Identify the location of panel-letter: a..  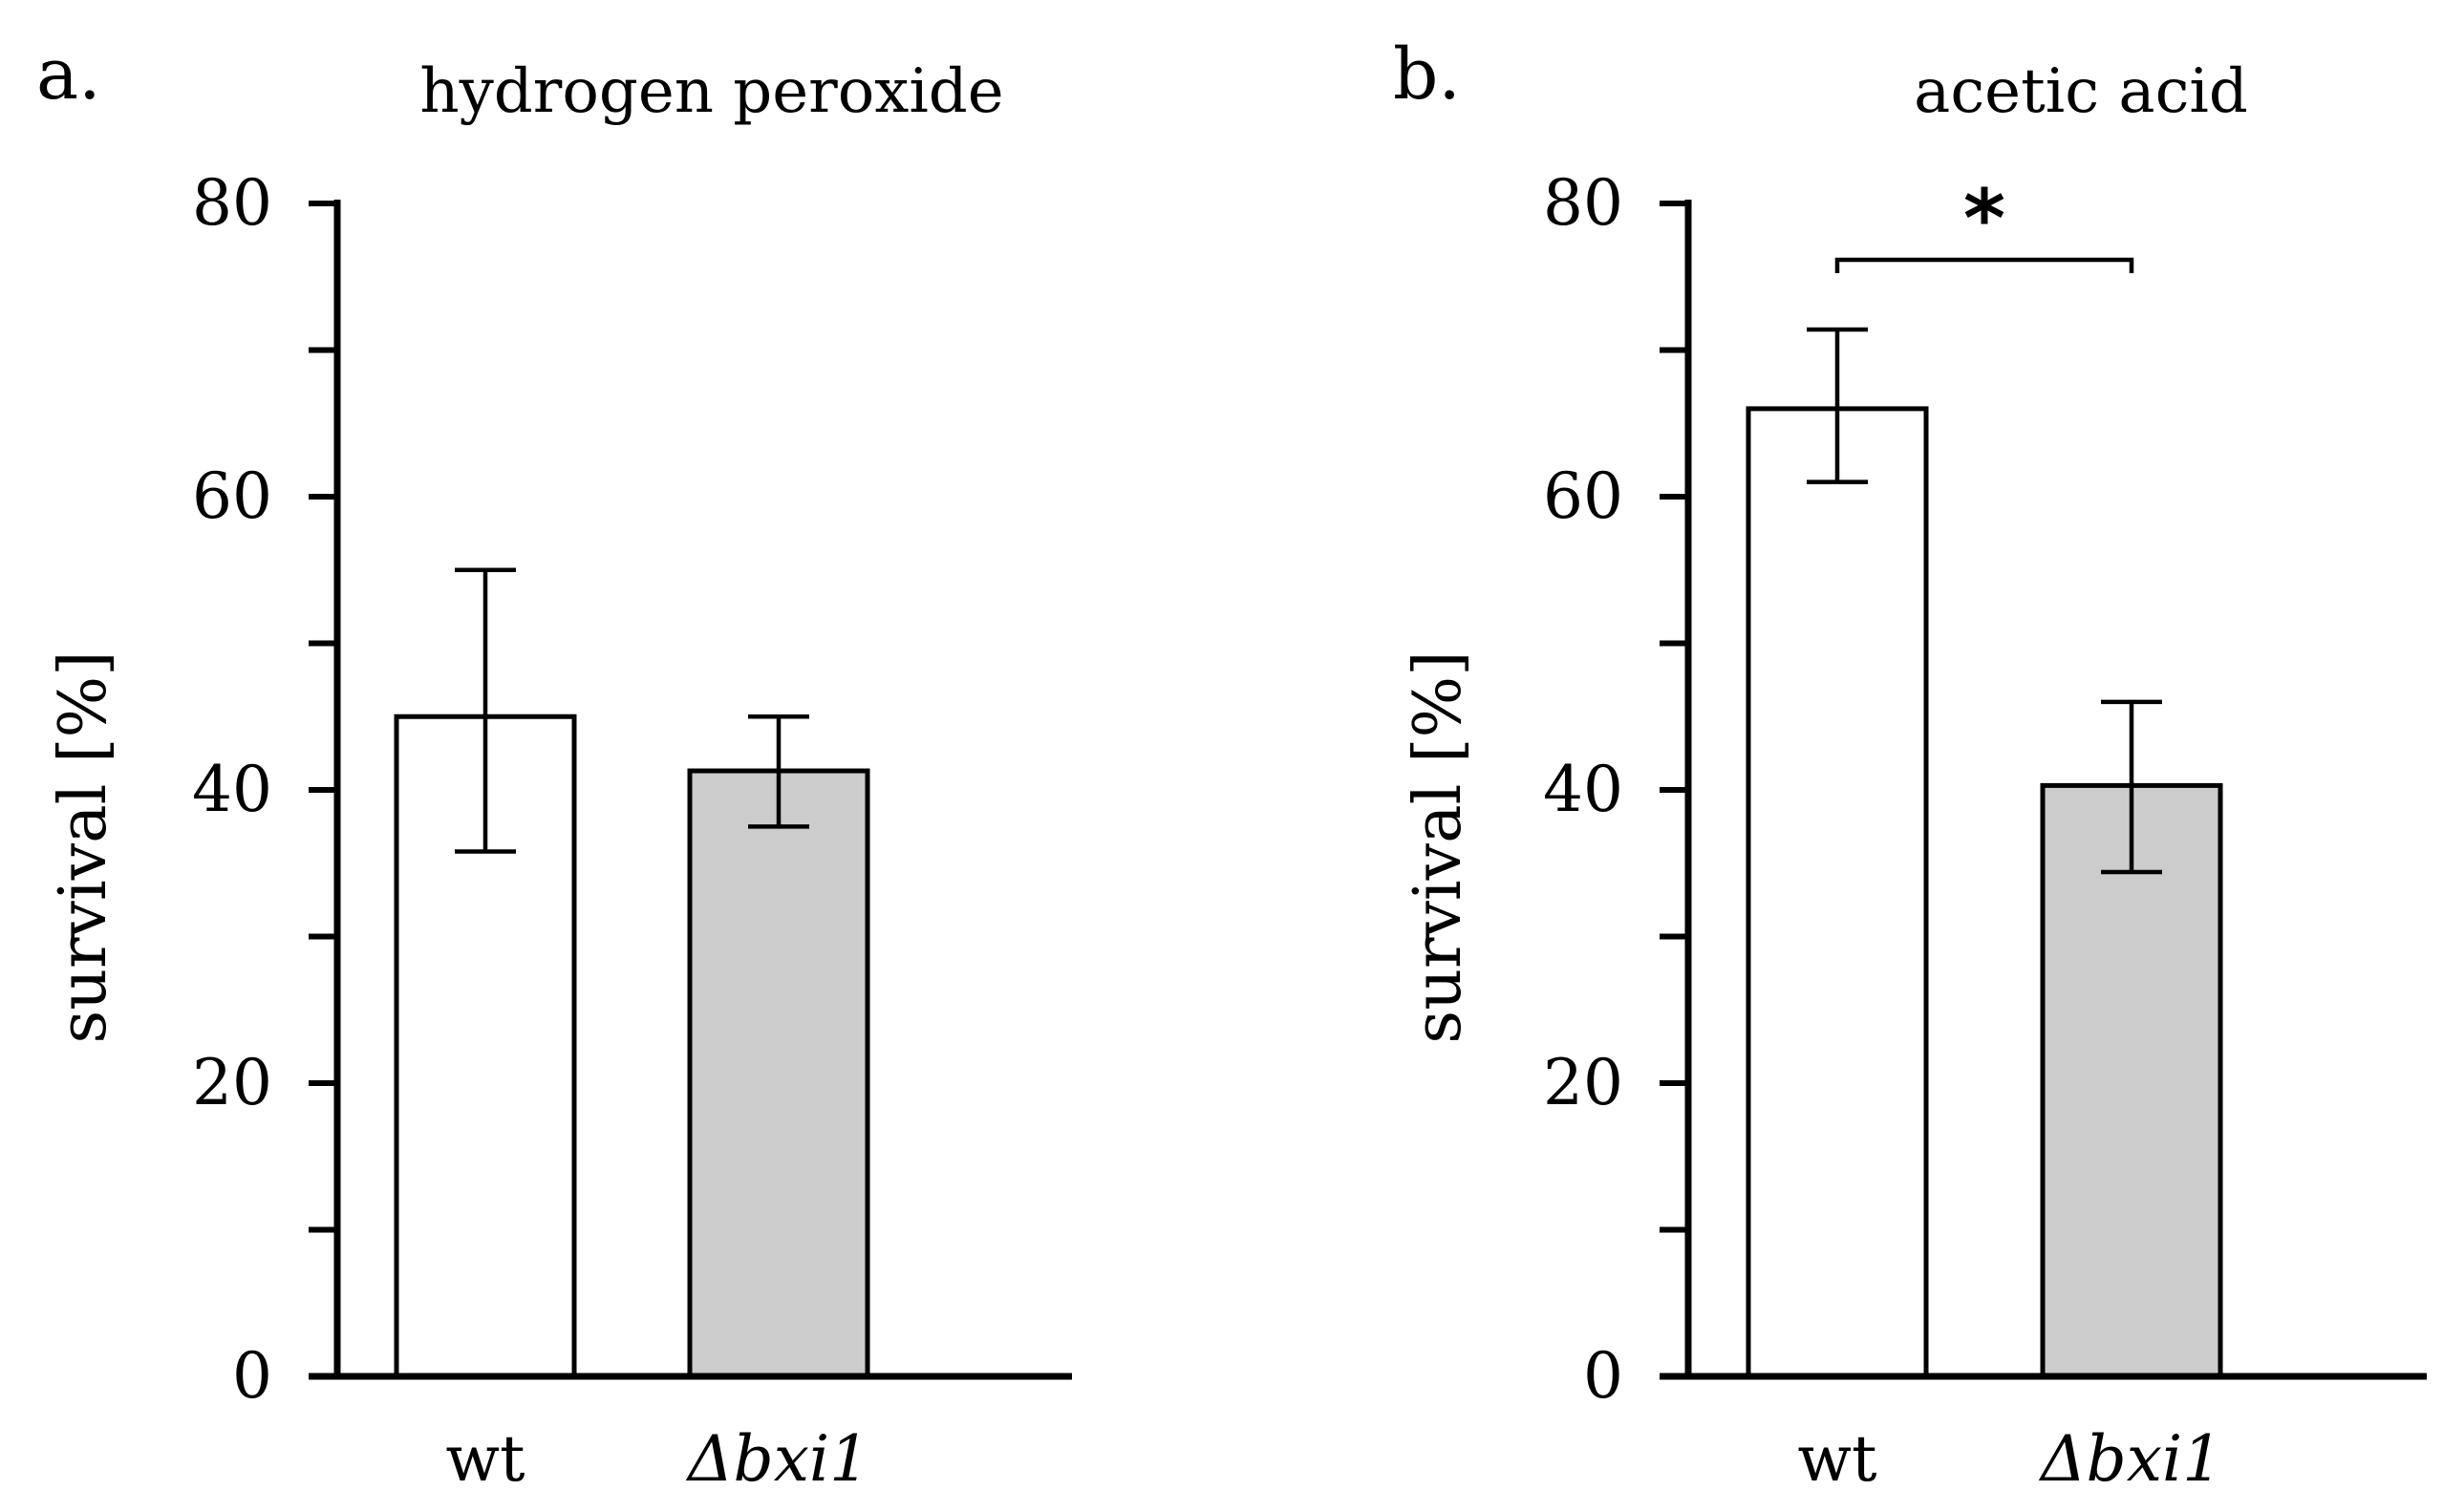
(68, 74).